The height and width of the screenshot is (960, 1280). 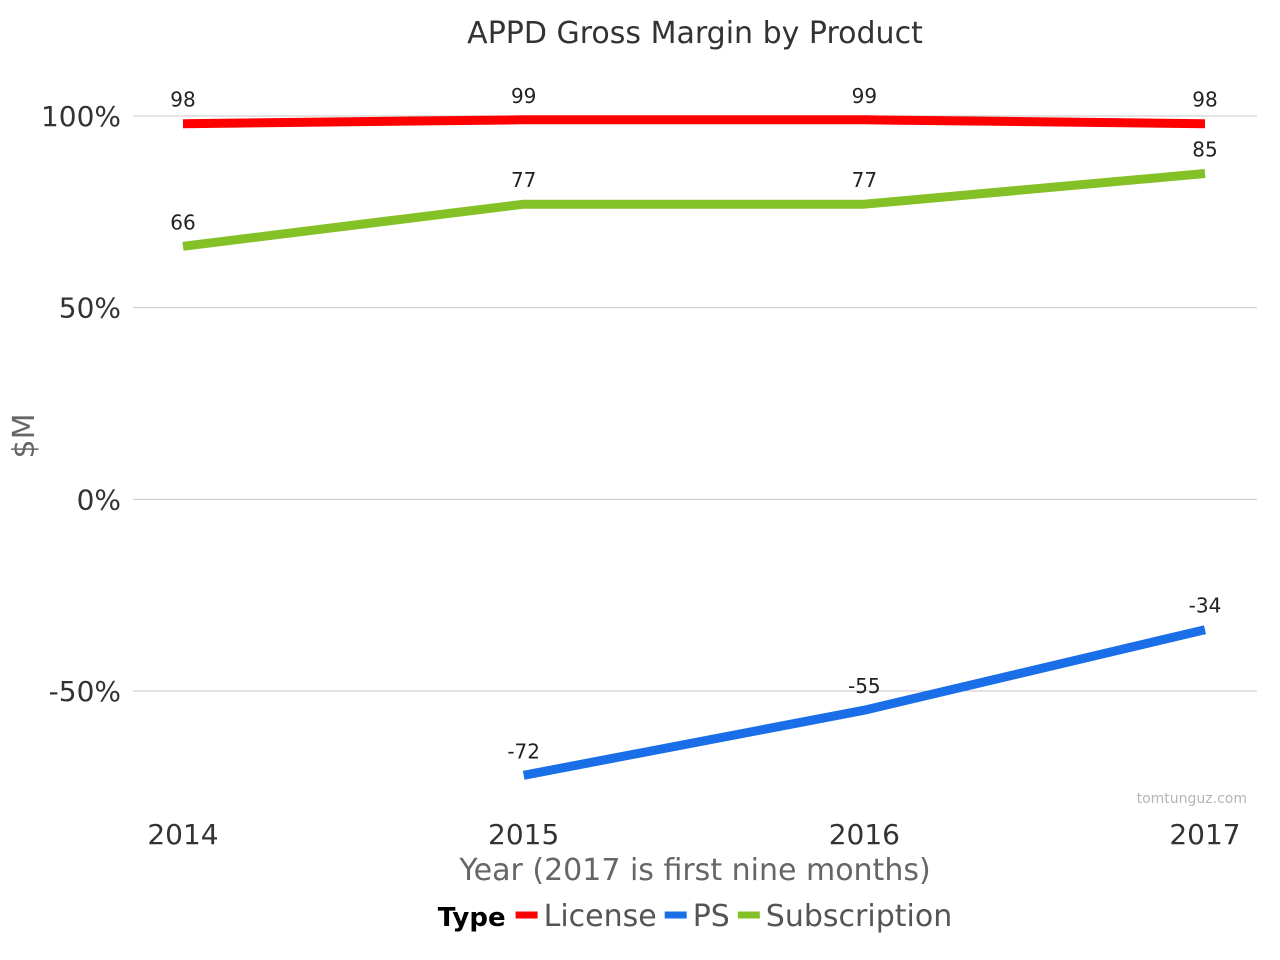 I want to click on y-axis-ticks: 100% 50% 0% -50%, so click(x=81, y=404).